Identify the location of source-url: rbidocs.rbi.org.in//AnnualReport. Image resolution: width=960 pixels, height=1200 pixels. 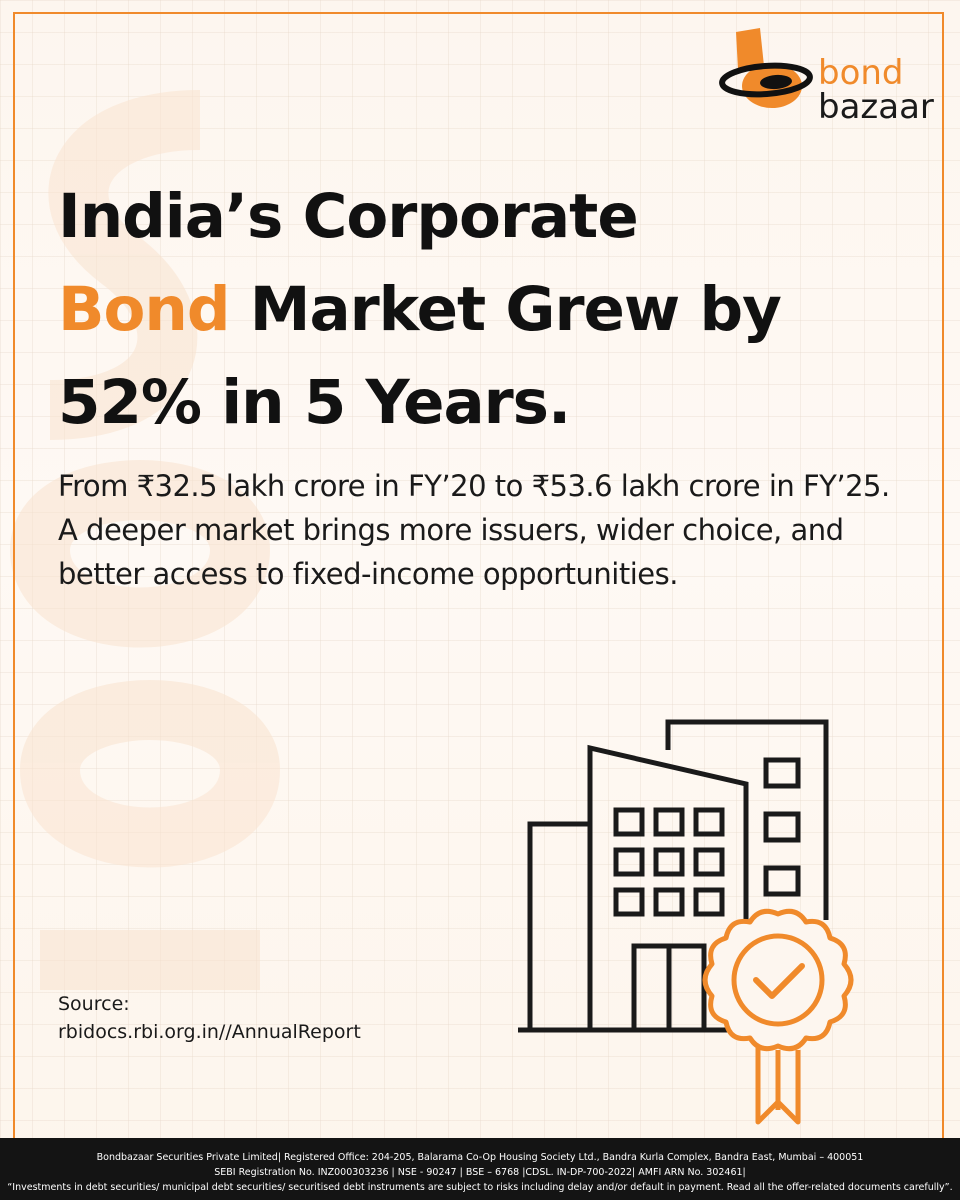
(209, 1032).